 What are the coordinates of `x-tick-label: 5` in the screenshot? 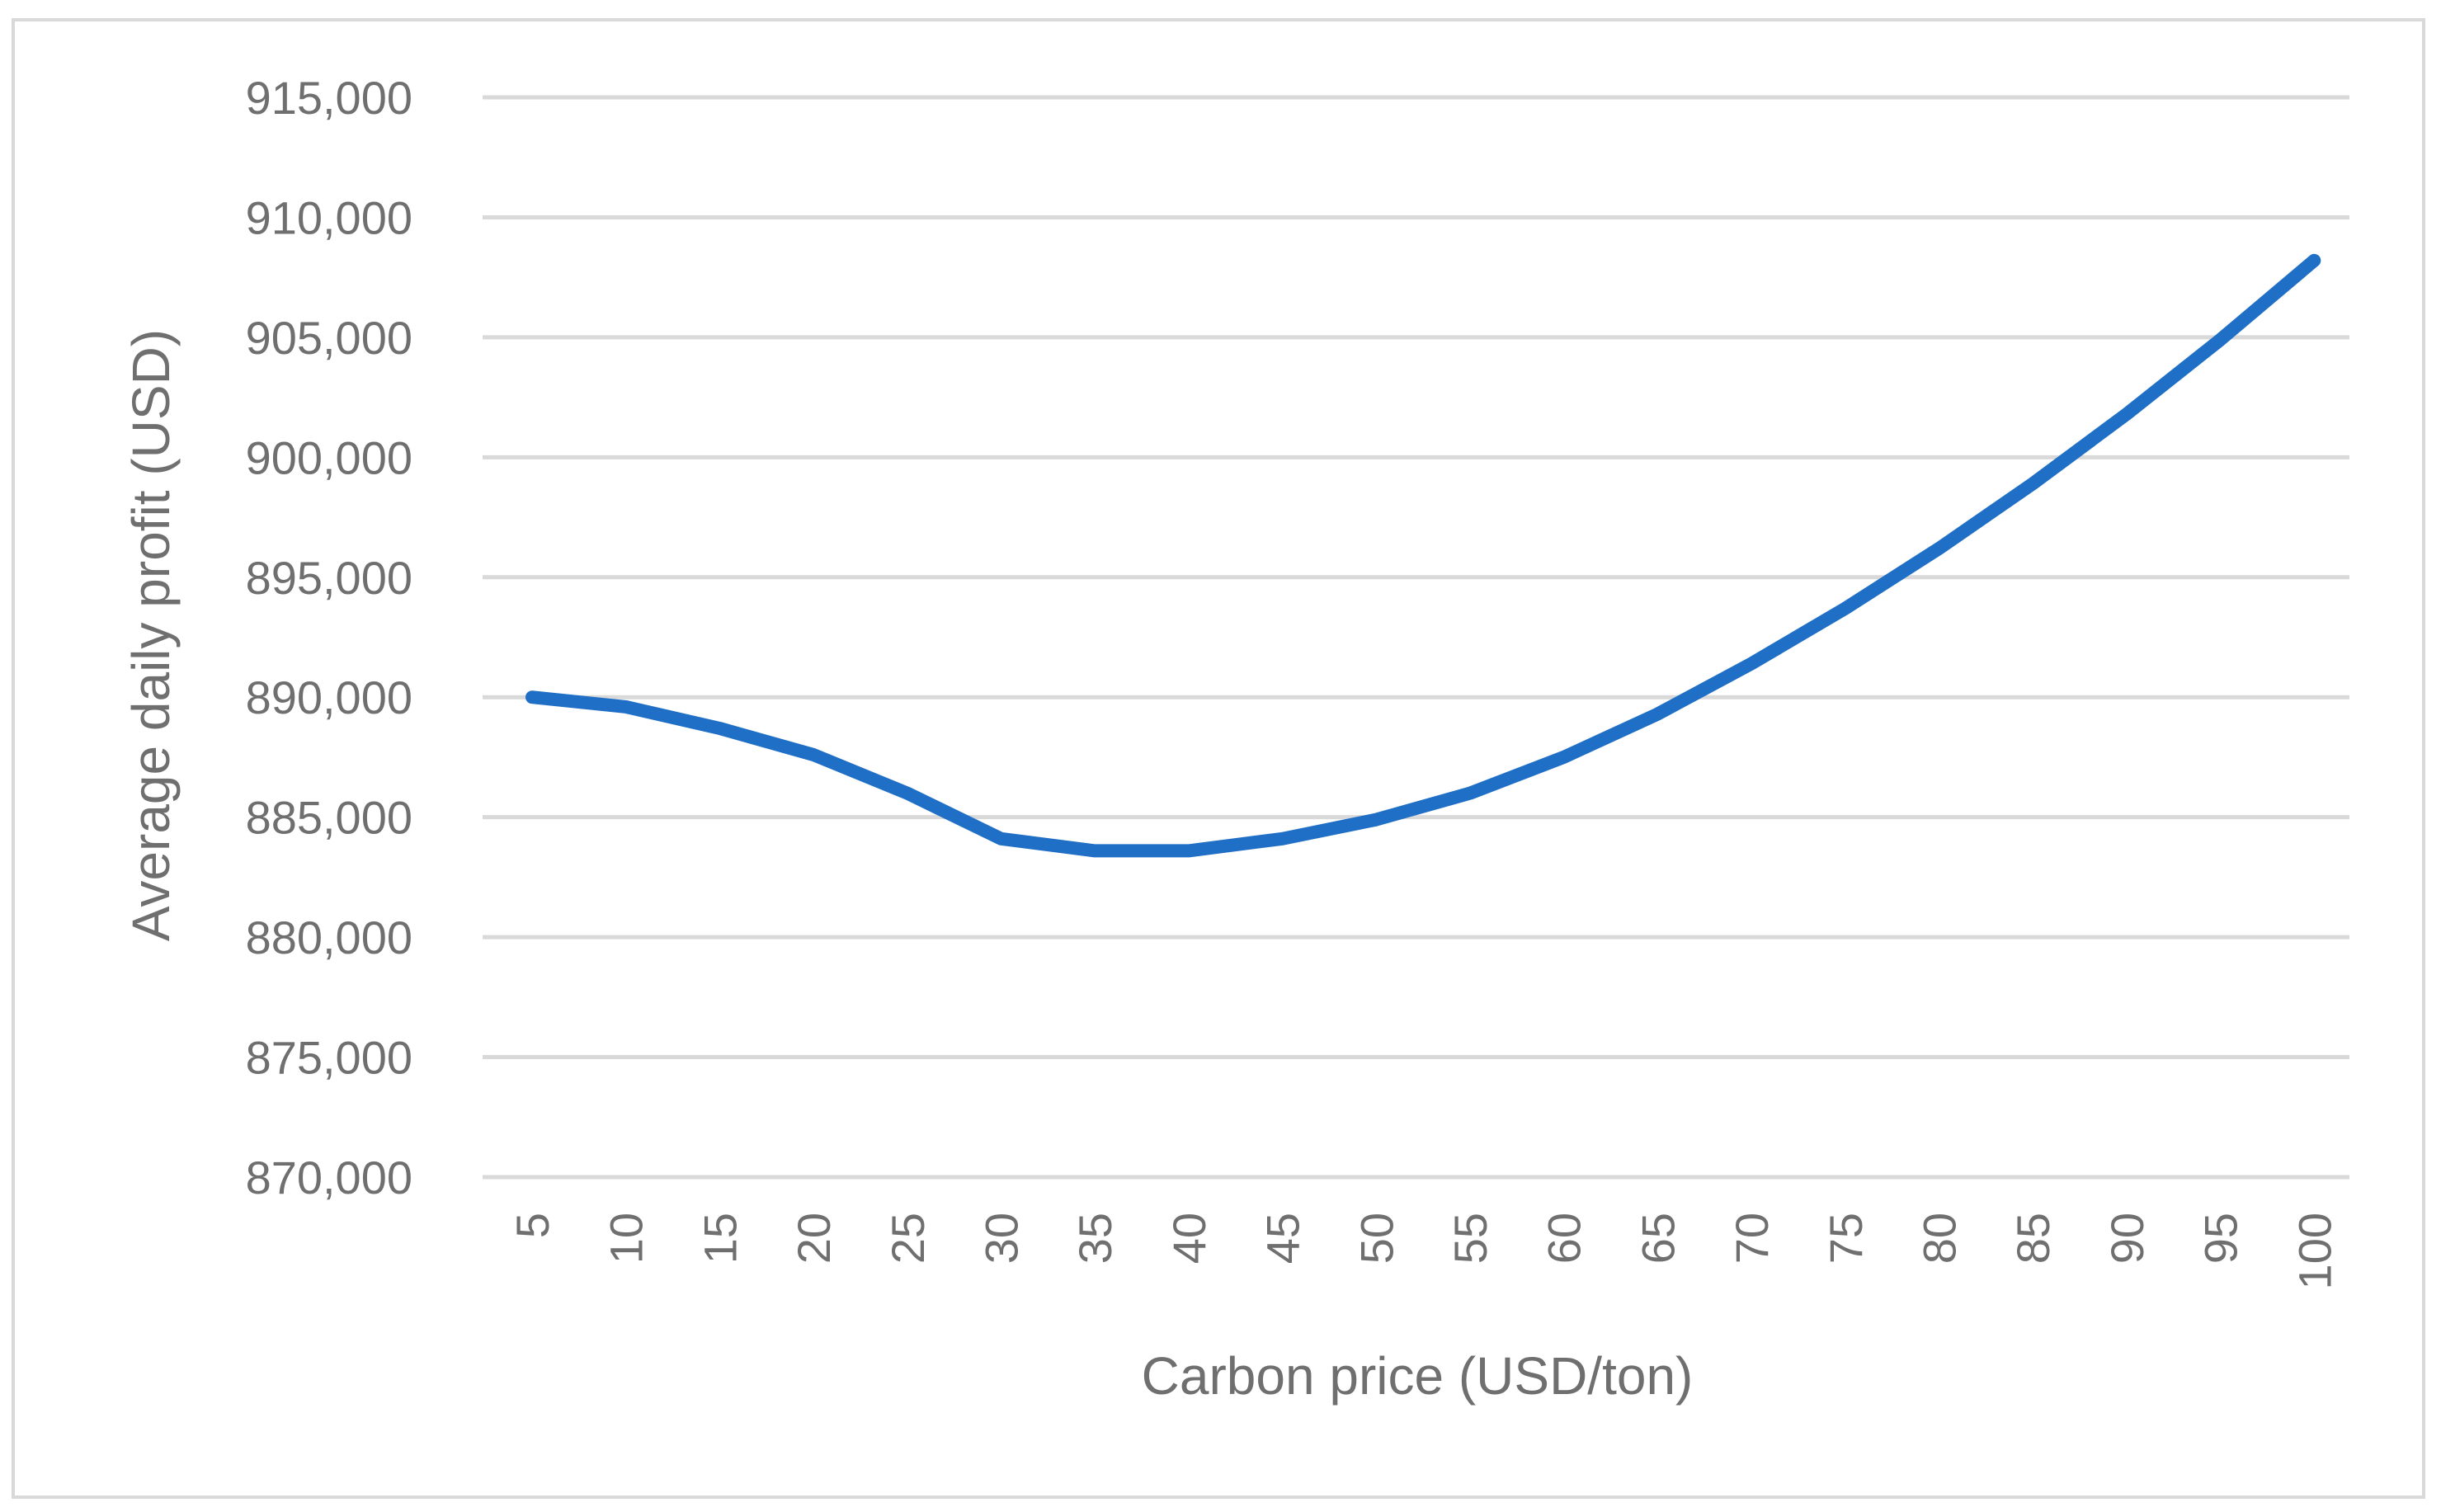 It's located at (532, 1225).